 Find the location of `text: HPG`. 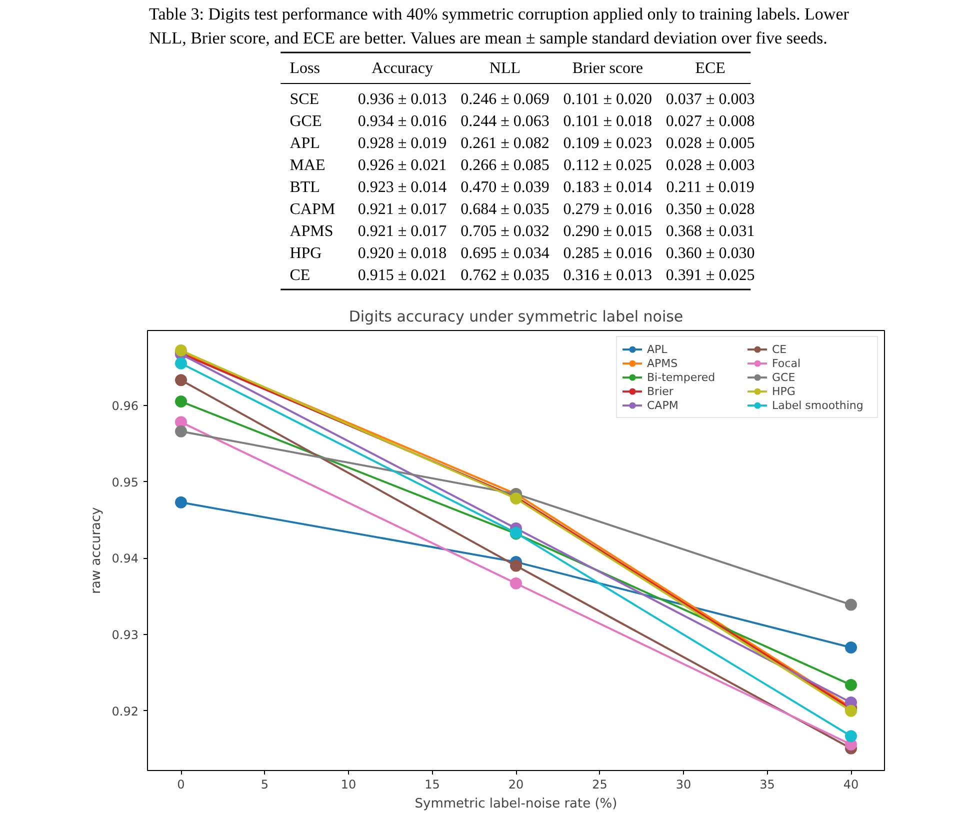

text: HPG is located at coordinates (306, 253).